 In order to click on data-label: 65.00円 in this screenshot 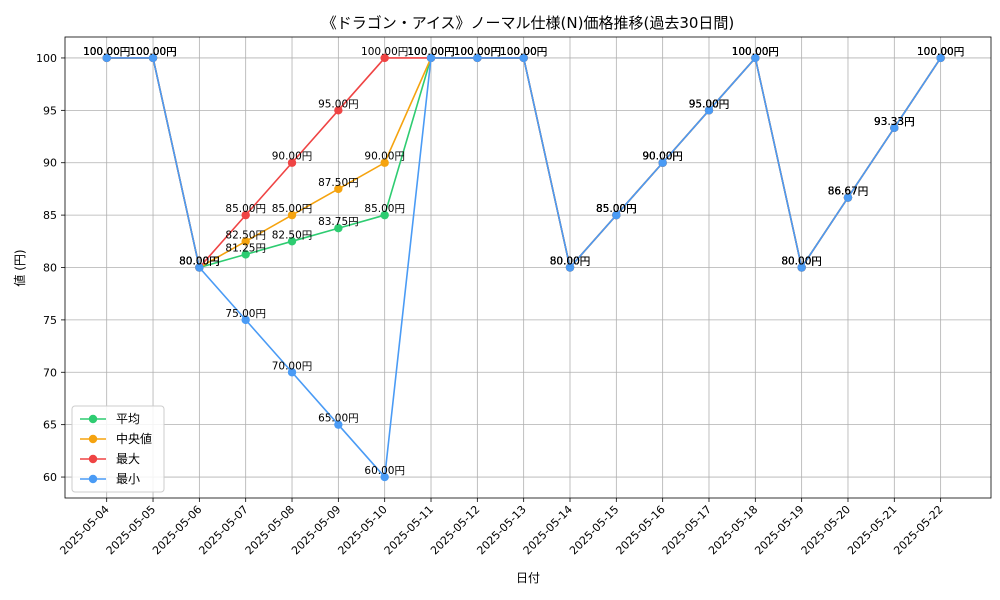, I will do `click(338, 419)`.